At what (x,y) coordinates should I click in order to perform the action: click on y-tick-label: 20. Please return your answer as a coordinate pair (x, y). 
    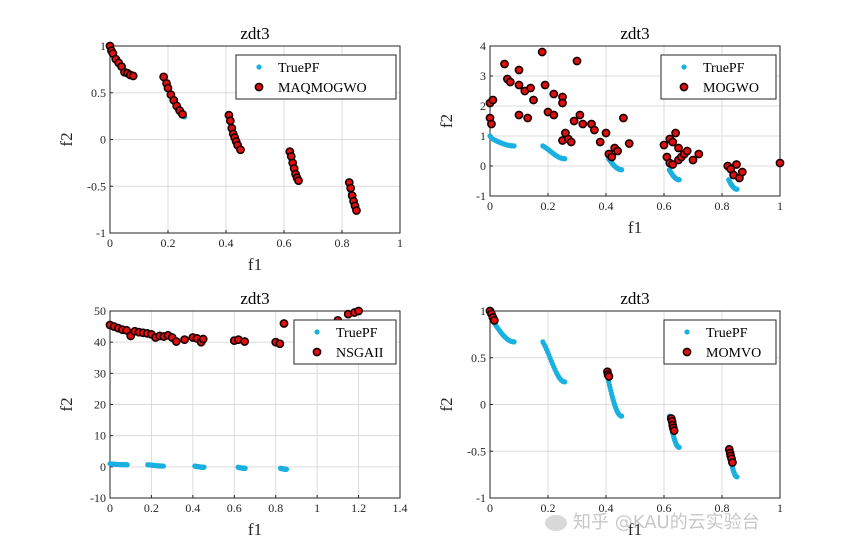
    Looking at the image, I should click on (100, 405).